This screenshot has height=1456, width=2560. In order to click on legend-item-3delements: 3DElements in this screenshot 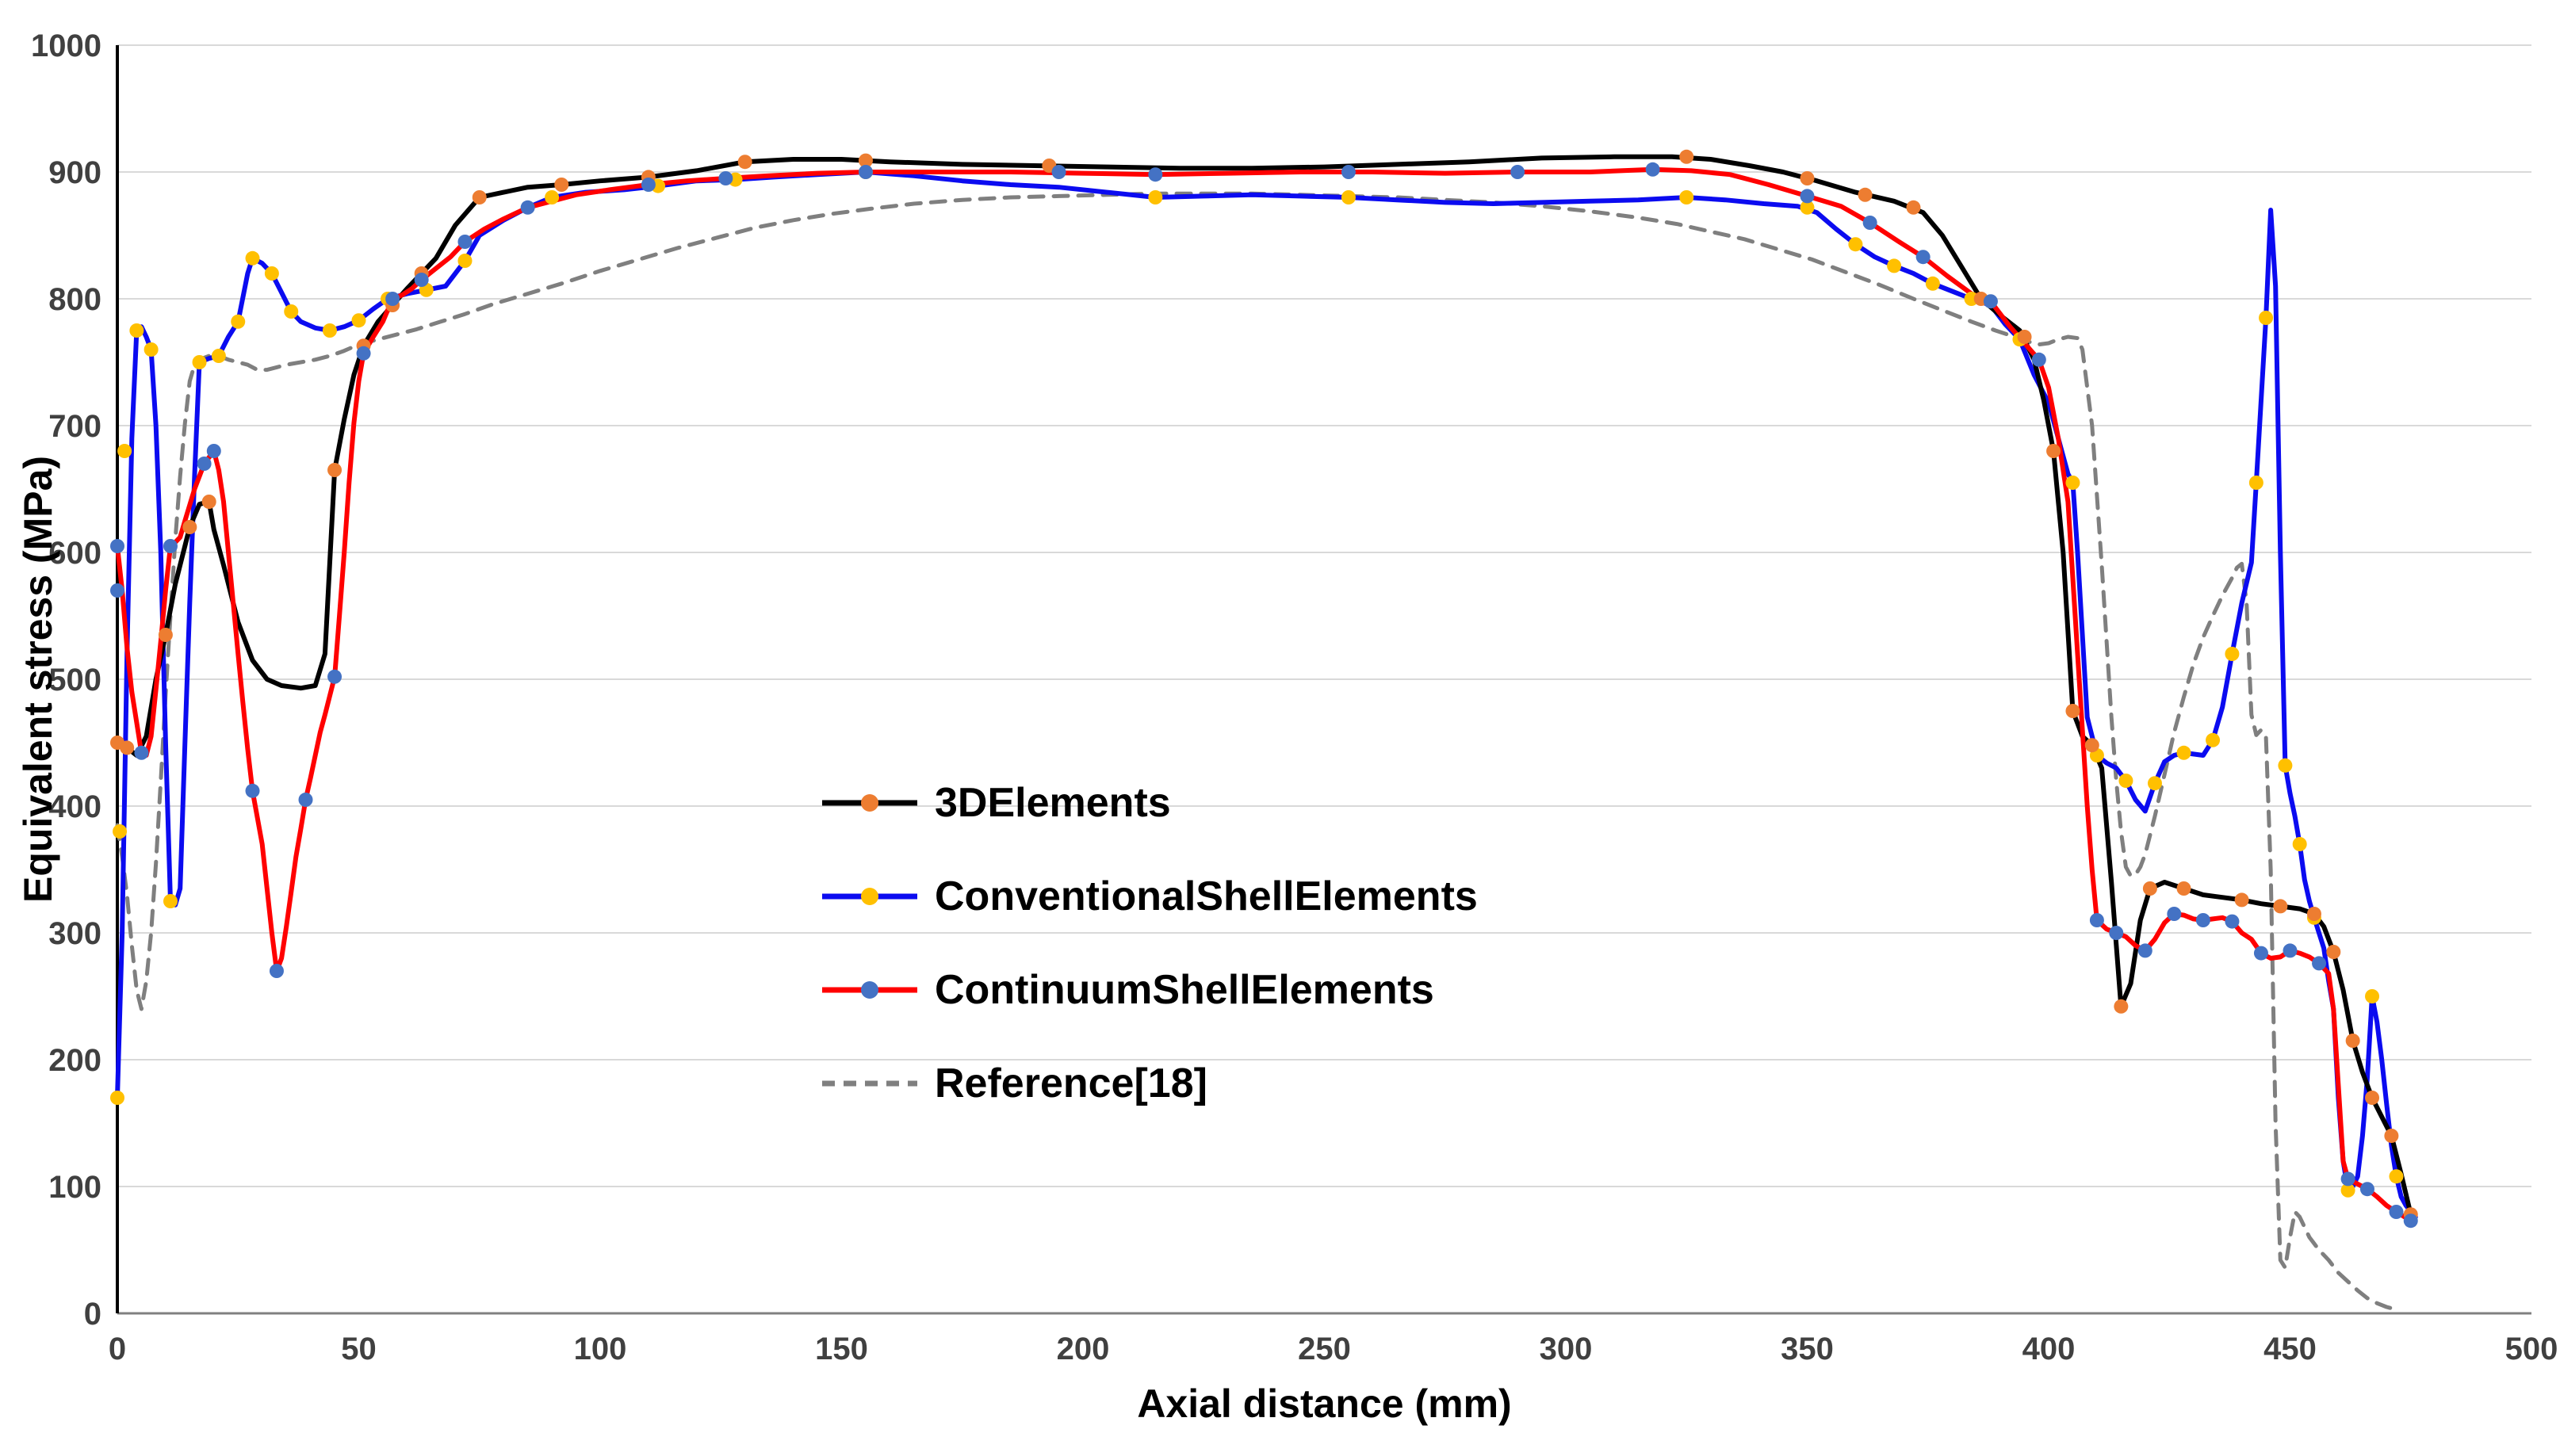, I will do `click(1149, 803)`.